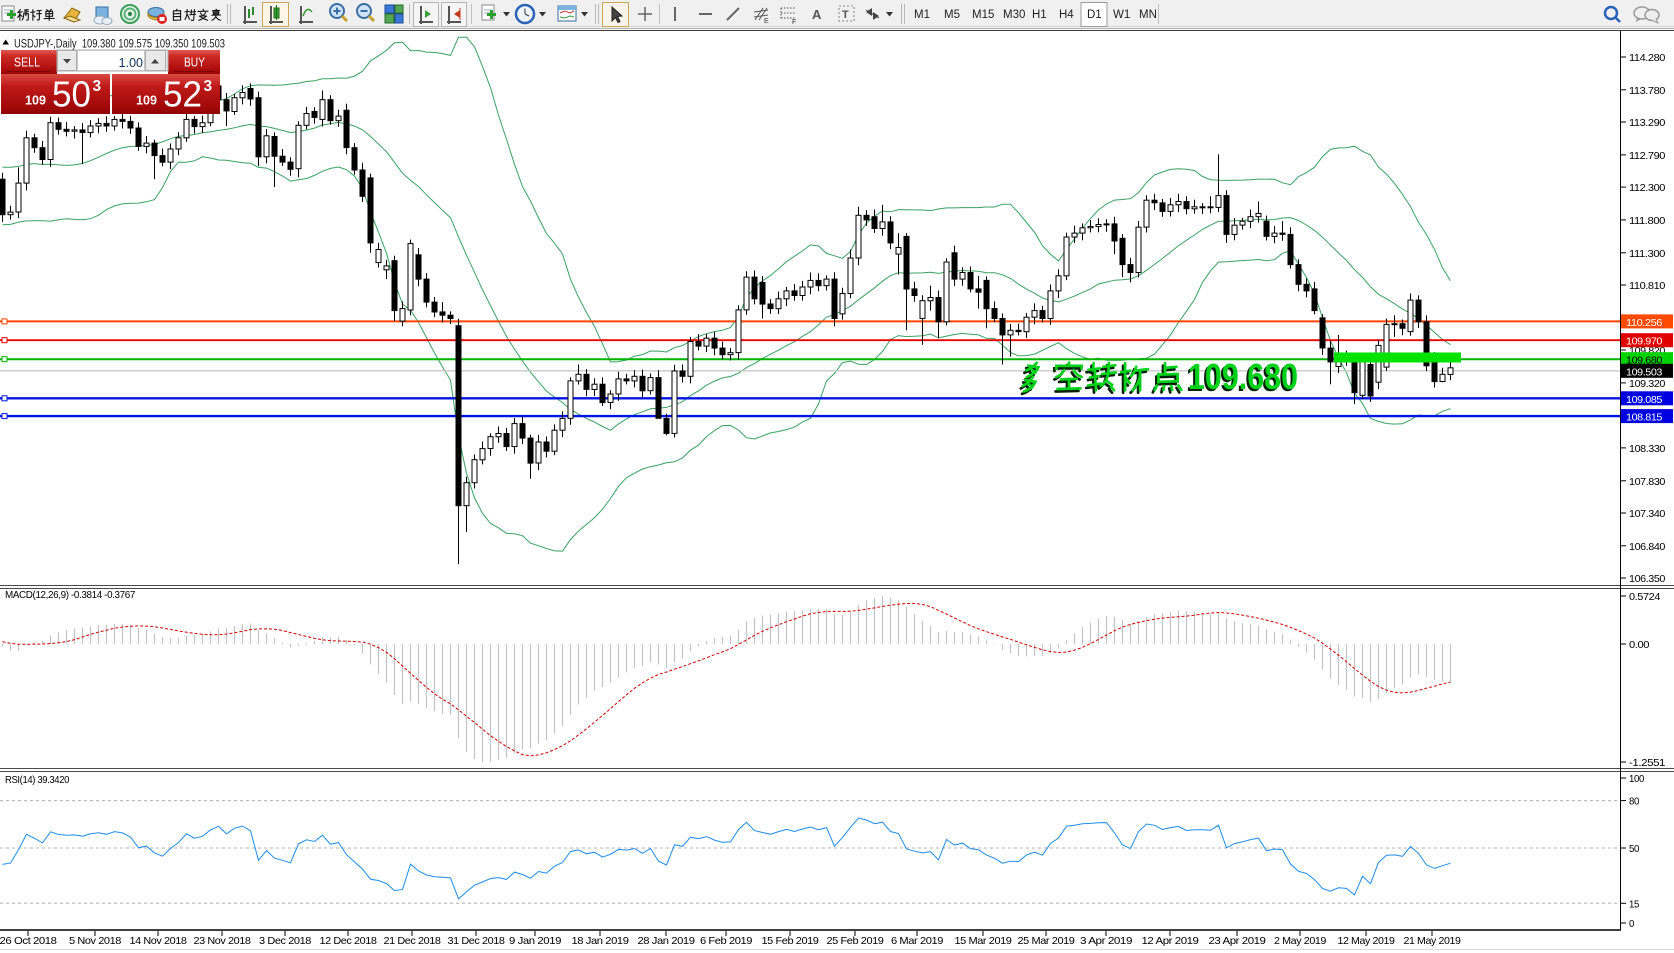 This screenshot has height=953, width=1674. What do you see at coordinates (1647, 286) in the screenshot?
I see `svg-text: 110.810` at bounding box center [1647, 286].